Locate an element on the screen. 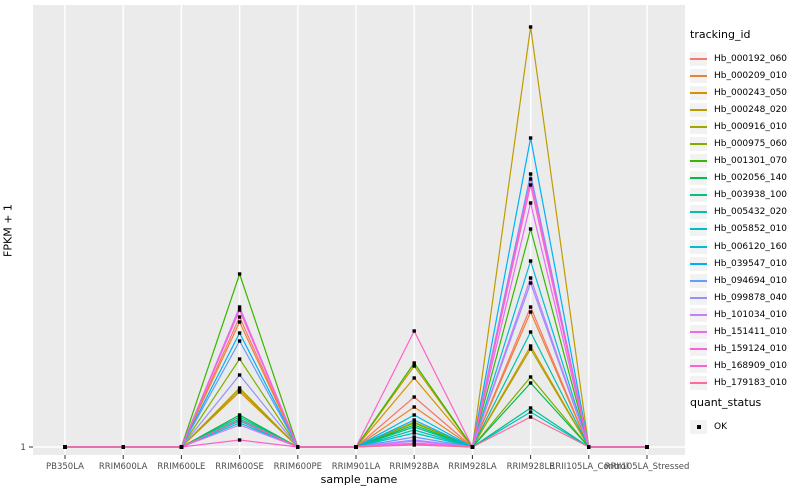 The height and width of the screenshot is (500, 800). legend-item-label: Hb_000192_060 is located at coordinates (751, 58).